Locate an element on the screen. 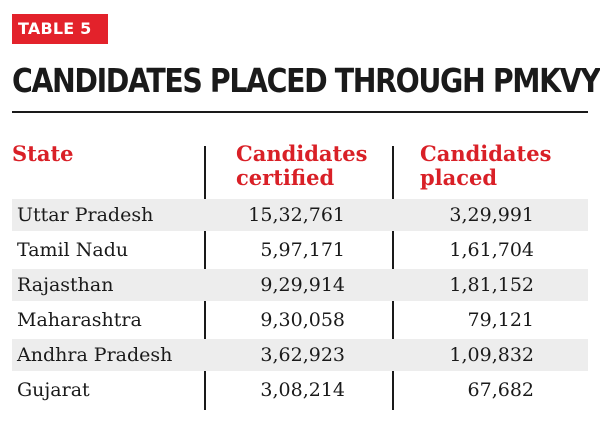 This screenshot has height=421, width=600. cell-candidates-certified: 9,29,914 is located at coordinates (302, 285).